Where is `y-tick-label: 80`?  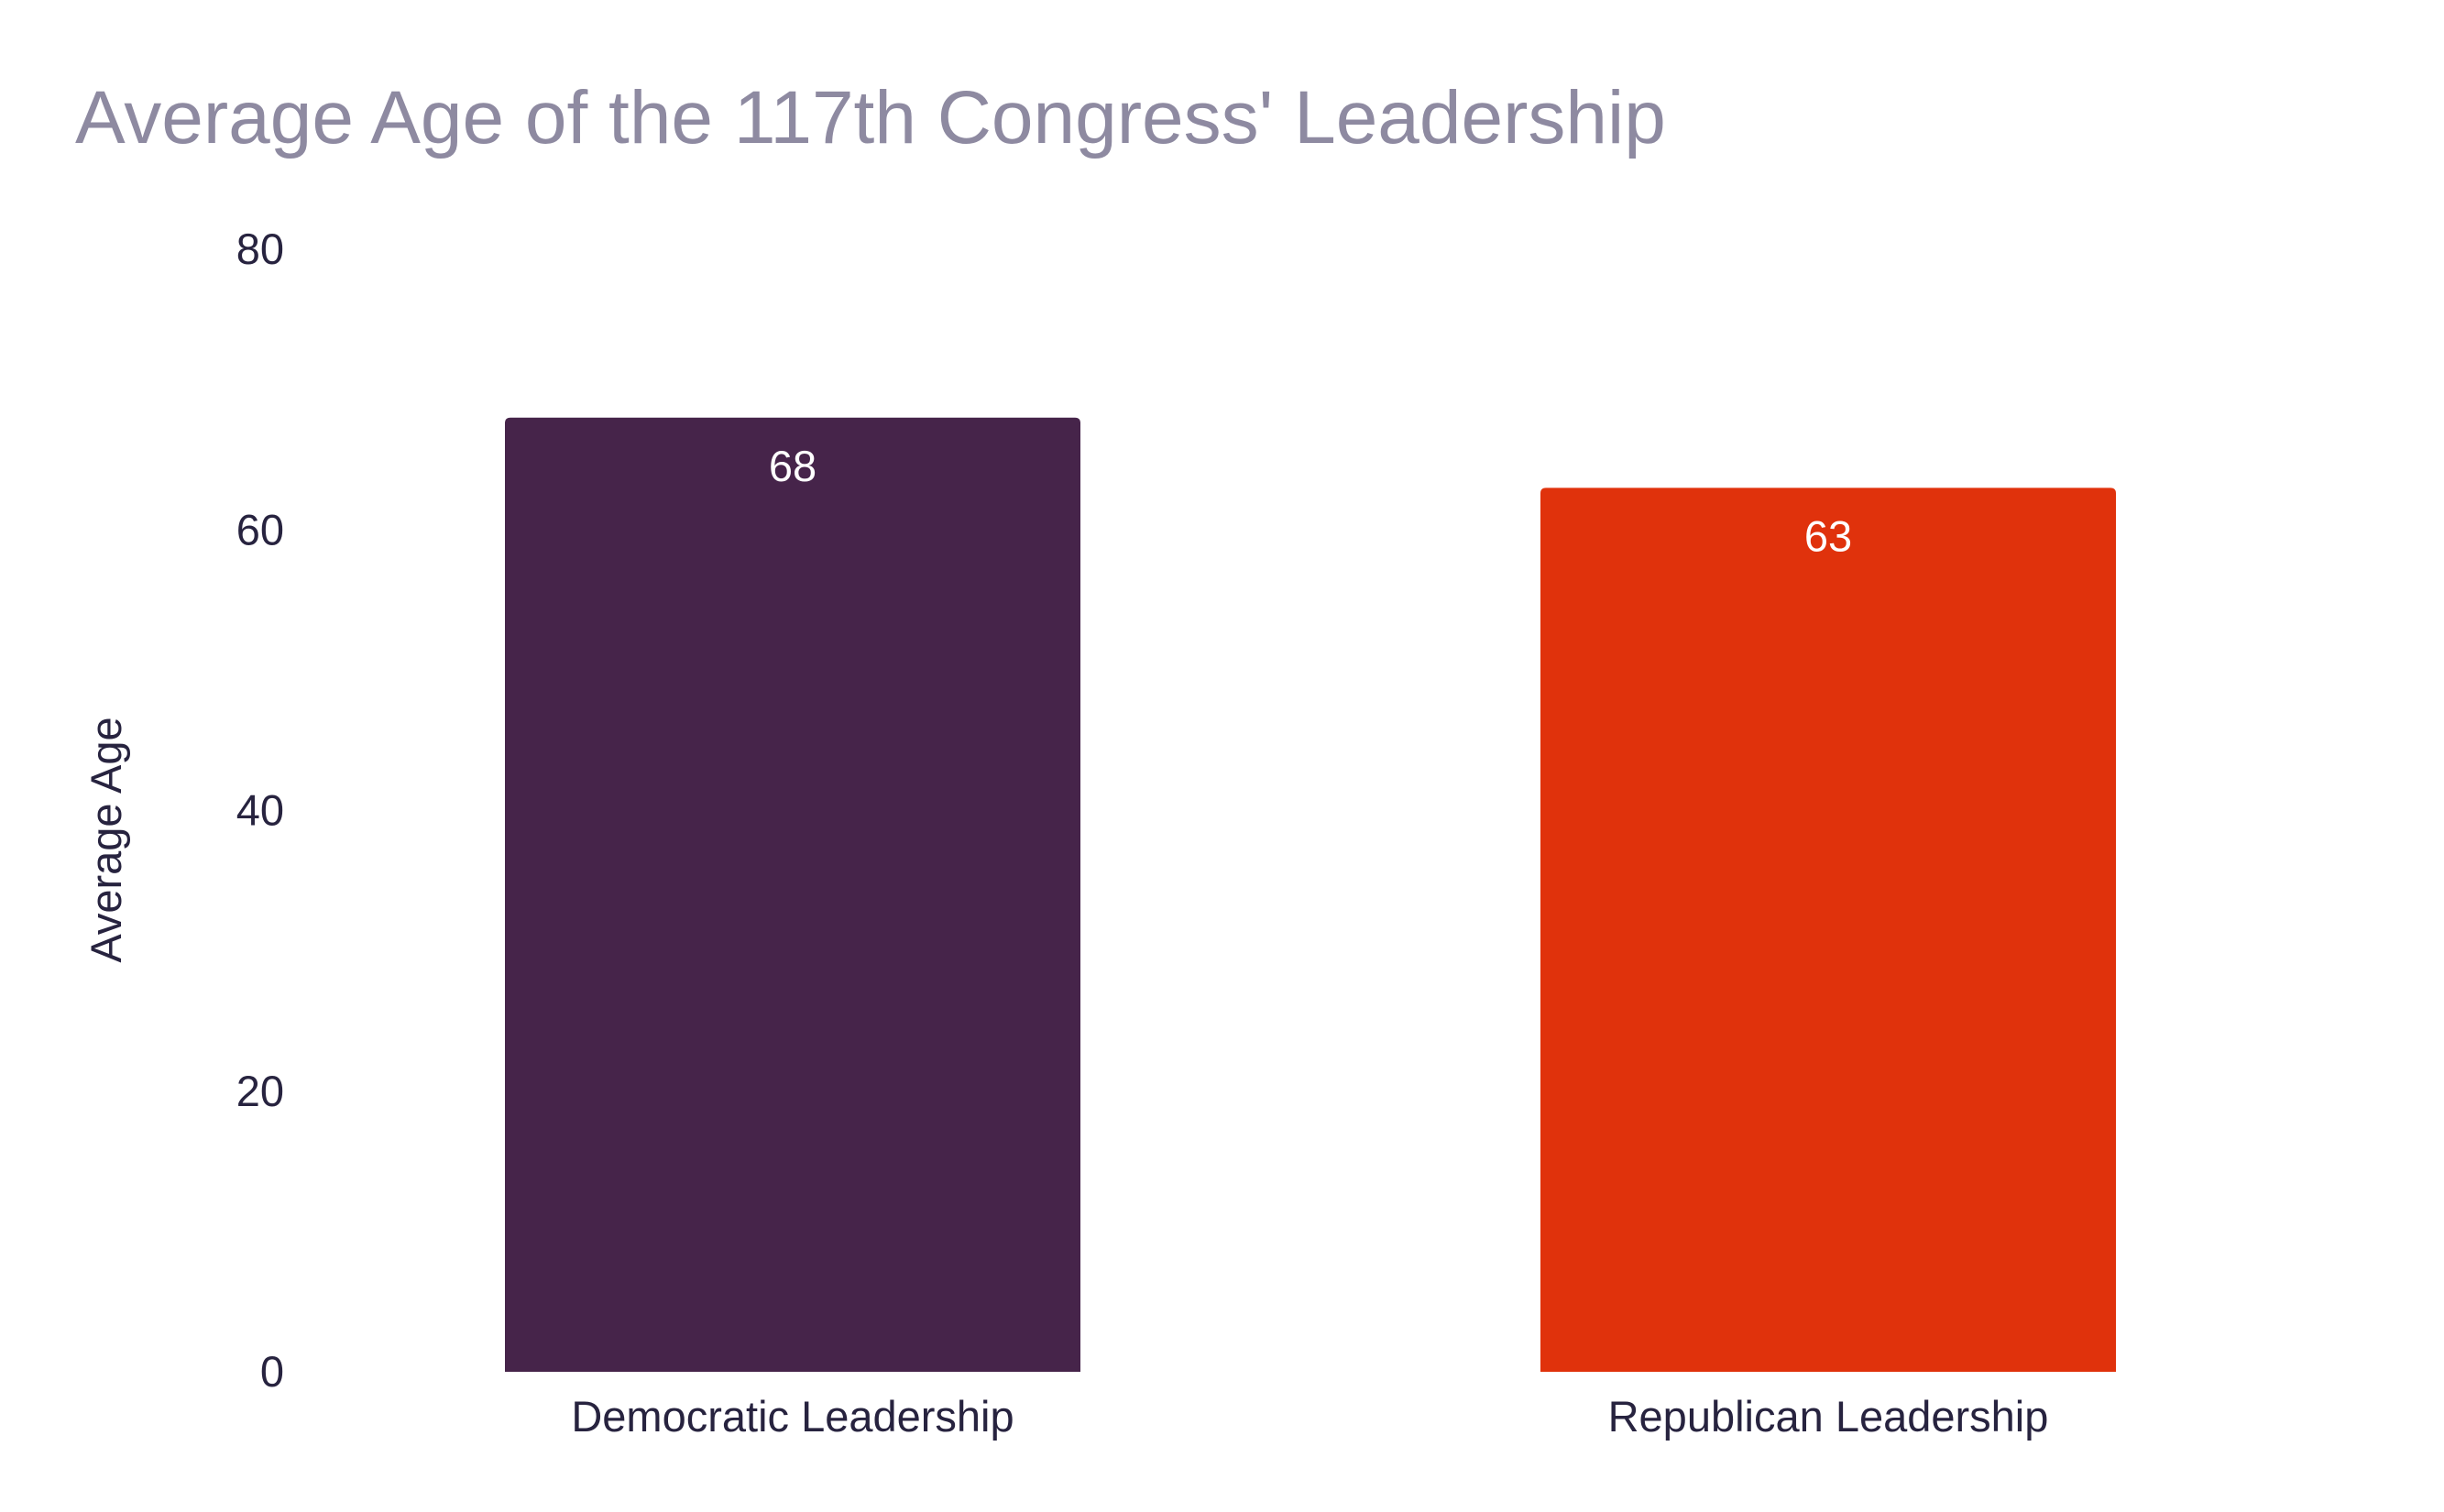
y-tick-label: 80 is located at coordinates (260, 249).